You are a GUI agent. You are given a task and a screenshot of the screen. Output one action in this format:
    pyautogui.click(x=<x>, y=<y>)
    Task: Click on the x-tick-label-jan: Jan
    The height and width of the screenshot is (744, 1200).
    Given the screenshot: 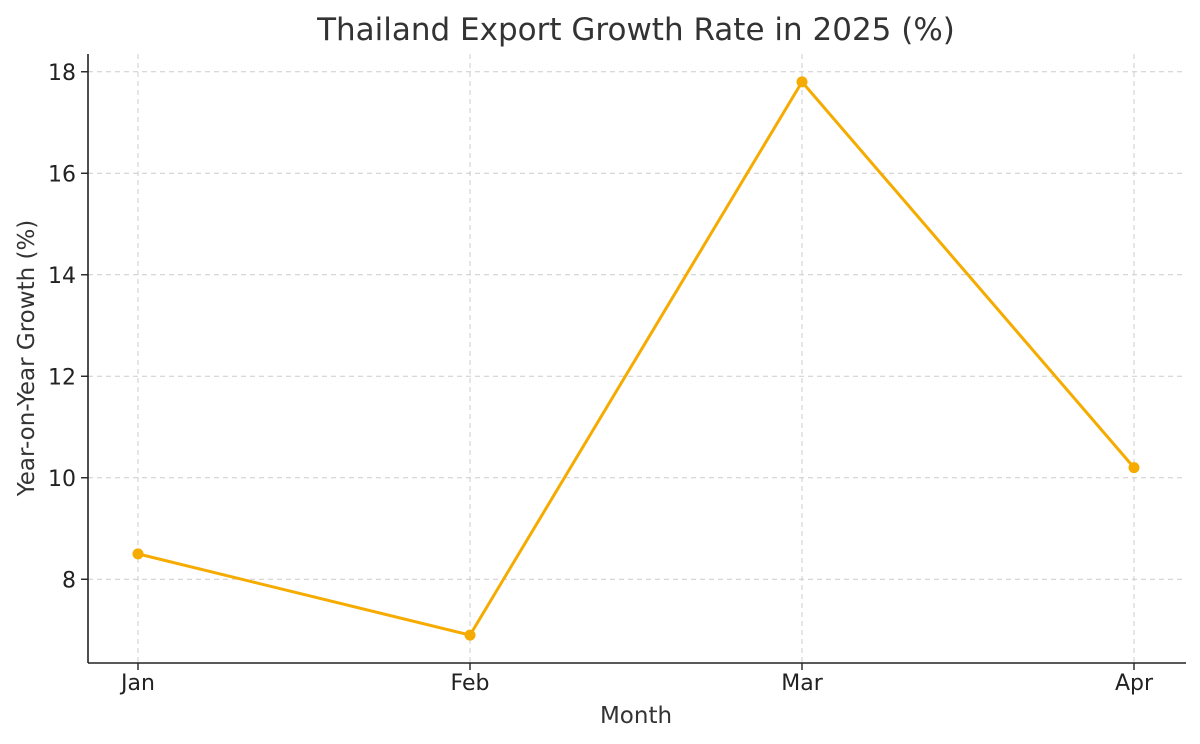 What is the action you would take?
    pyautogui.click(x=137, y=683)
    